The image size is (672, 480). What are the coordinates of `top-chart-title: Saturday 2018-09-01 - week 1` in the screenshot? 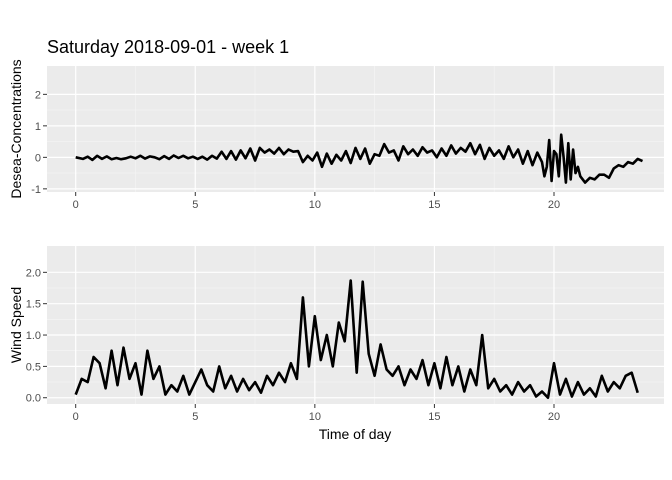 It's located at (168, 47).